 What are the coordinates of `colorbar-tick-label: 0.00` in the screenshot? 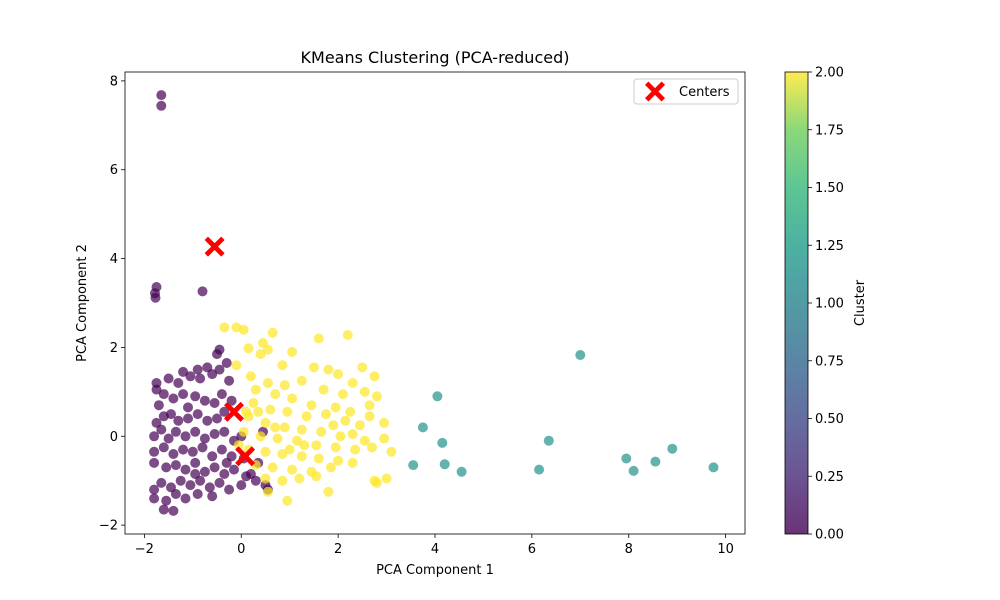 It's located at (829, 535).